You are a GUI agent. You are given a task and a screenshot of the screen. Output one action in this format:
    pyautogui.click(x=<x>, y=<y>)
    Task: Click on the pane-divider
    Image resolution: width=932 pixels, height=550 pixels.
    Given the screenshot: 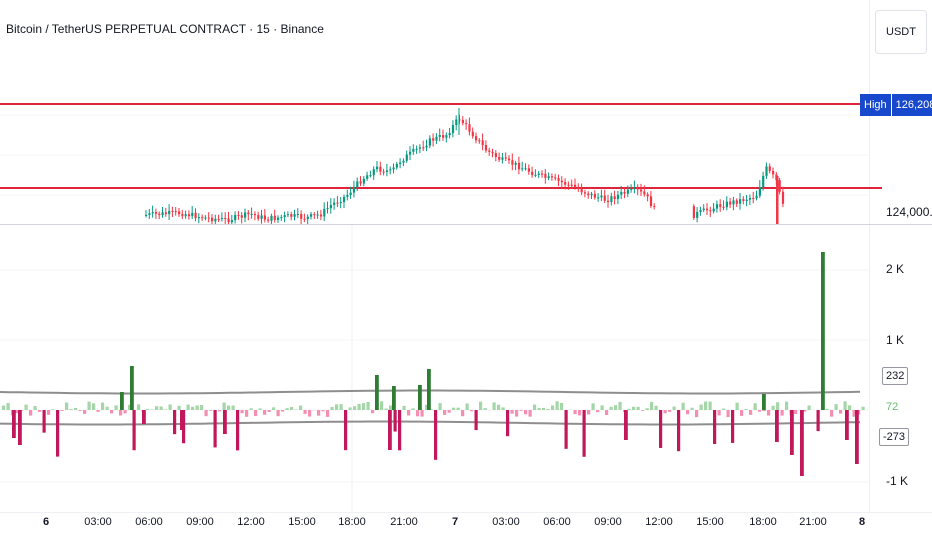 What is the action you would take?
    pyautogui.click(x=466, y=224)
    